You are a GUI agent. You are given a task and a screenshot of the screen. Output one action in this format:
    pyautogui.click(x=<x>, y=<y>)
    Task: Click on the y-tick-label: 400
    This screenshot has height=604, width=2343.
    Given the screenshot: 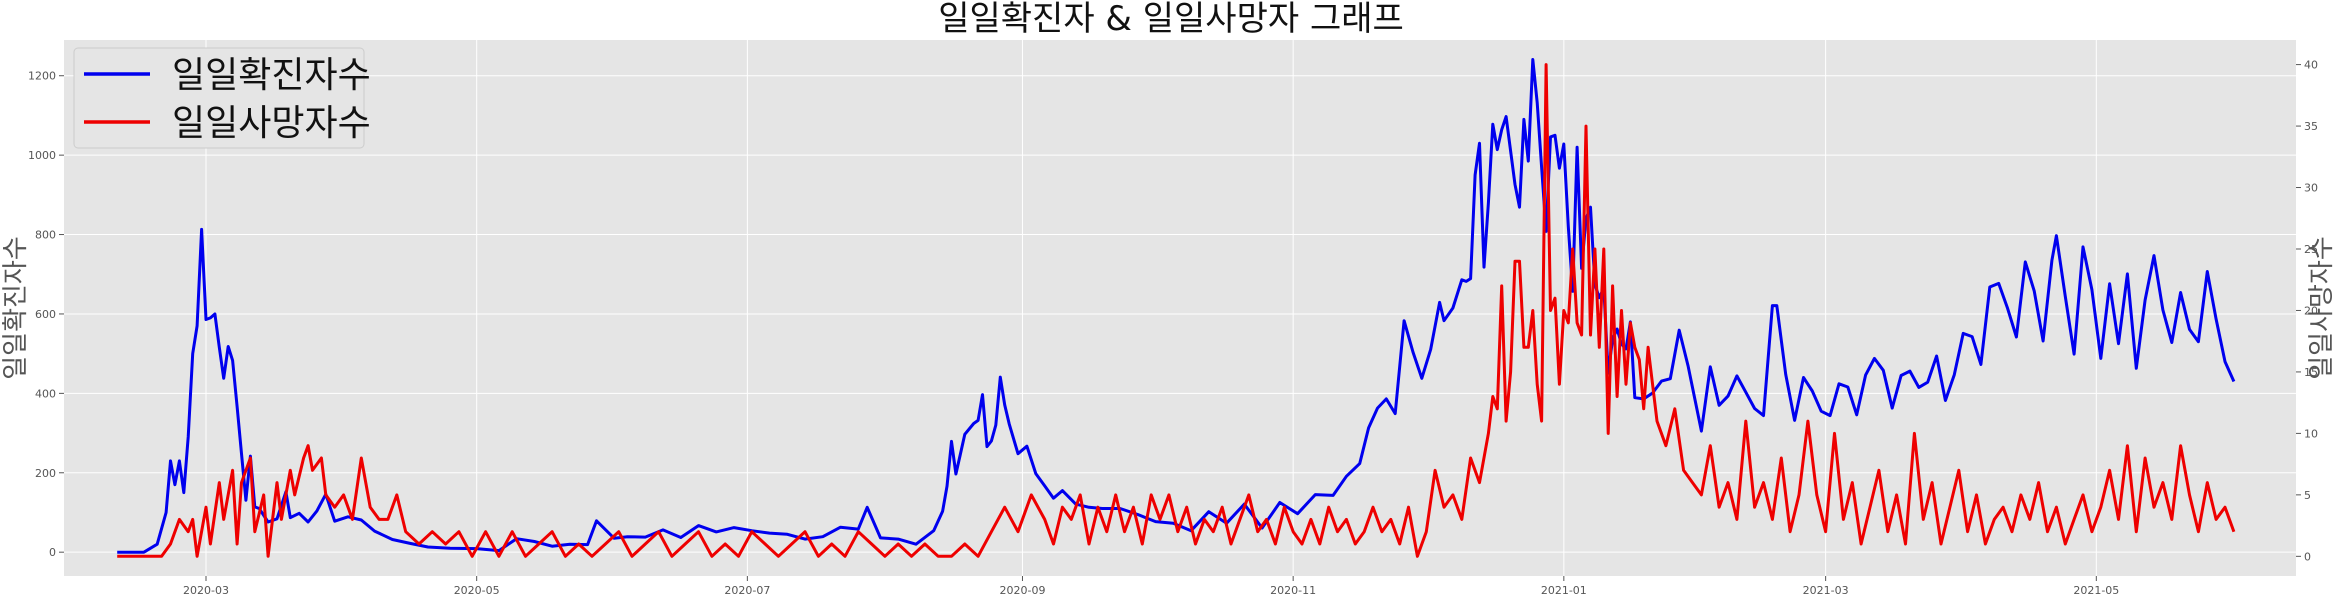 What is the action you would take?
    pyautogui.click(x=45, y=393)
    